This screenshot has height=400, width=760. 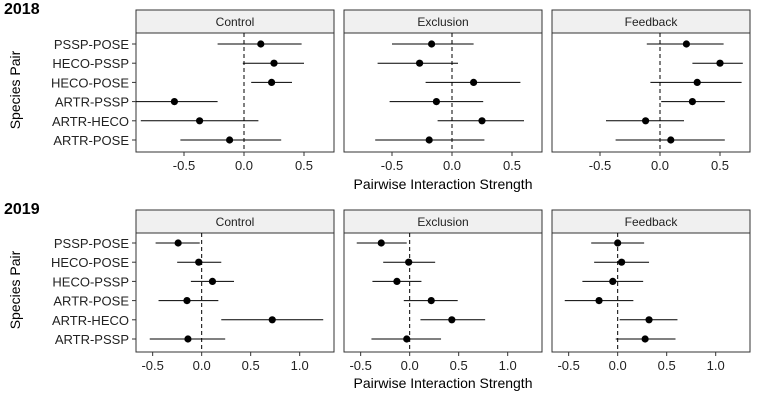 I want to click on x-tick-label-2019-feedback-0: -0.5, so click(x=568, y=365).